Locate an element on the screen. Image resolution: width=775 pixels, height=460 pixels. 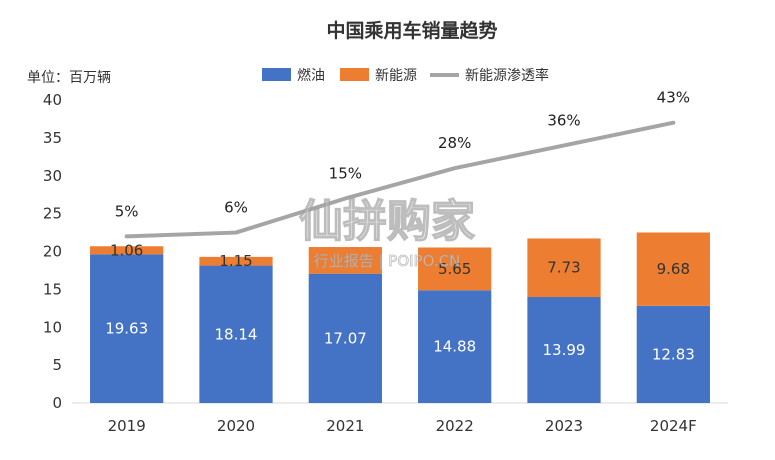
y-tick-label: 0 is located at coordinates (57, 403).